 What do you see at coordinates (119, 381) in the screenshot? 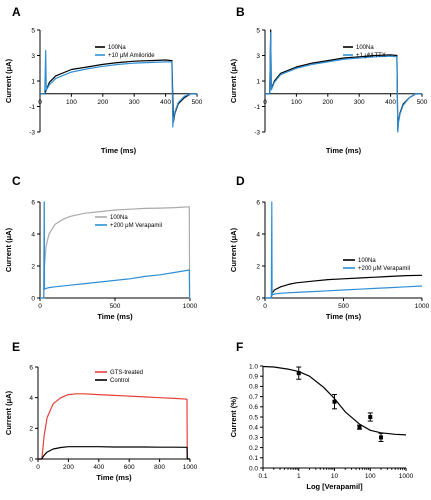
I see `legend-label: Control` at bounding box center [119, 381].